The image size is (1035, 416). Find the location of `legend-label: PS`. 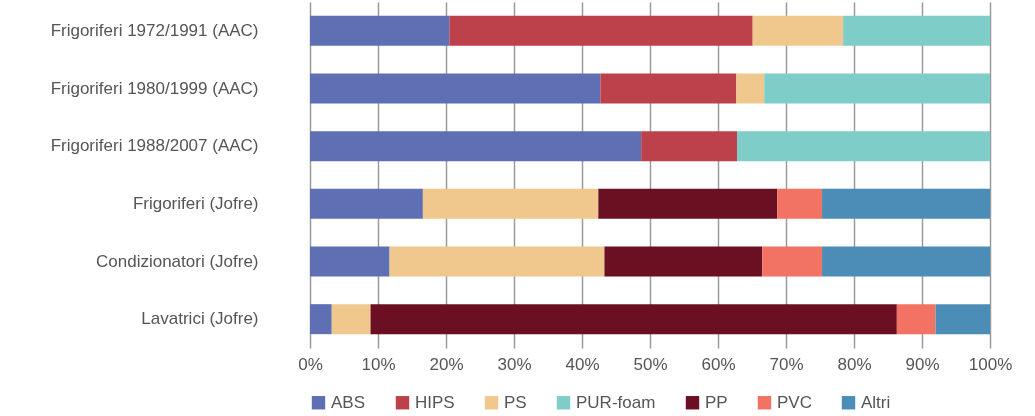

legend-label: PS is located at coordinates (515, 402).